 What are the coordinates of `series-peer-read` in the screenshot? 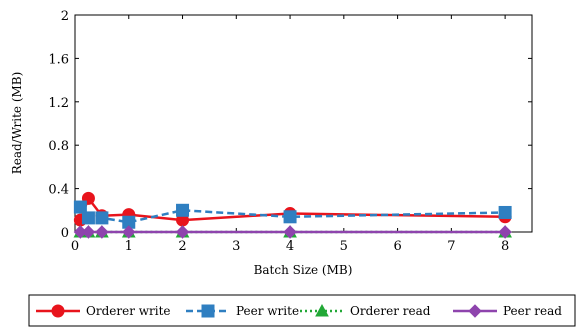 It's located at (292, 232).